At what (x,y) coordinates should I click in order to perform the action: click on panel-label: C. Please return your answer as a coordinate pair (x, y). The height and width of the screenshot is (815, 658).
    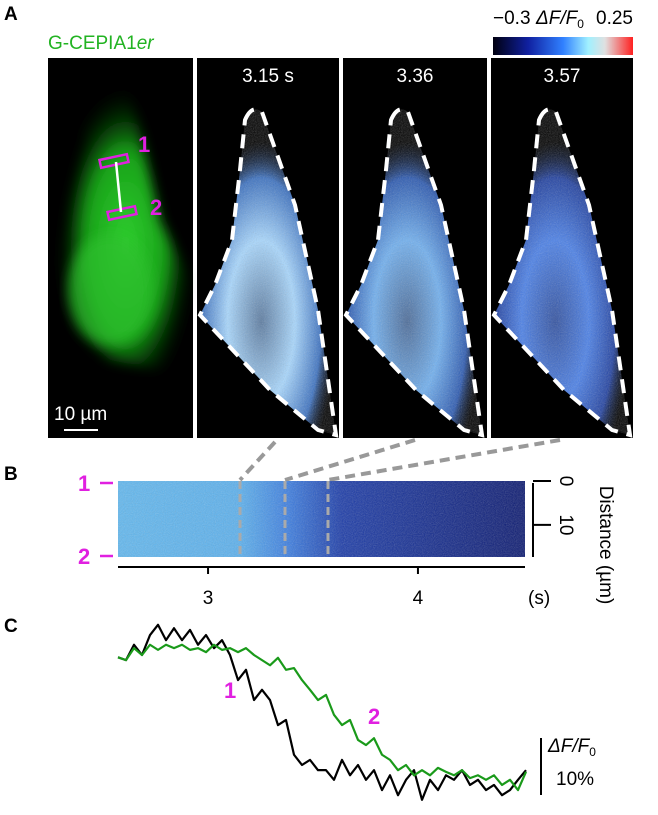
    Looking at the image, I should click on (11, 626).